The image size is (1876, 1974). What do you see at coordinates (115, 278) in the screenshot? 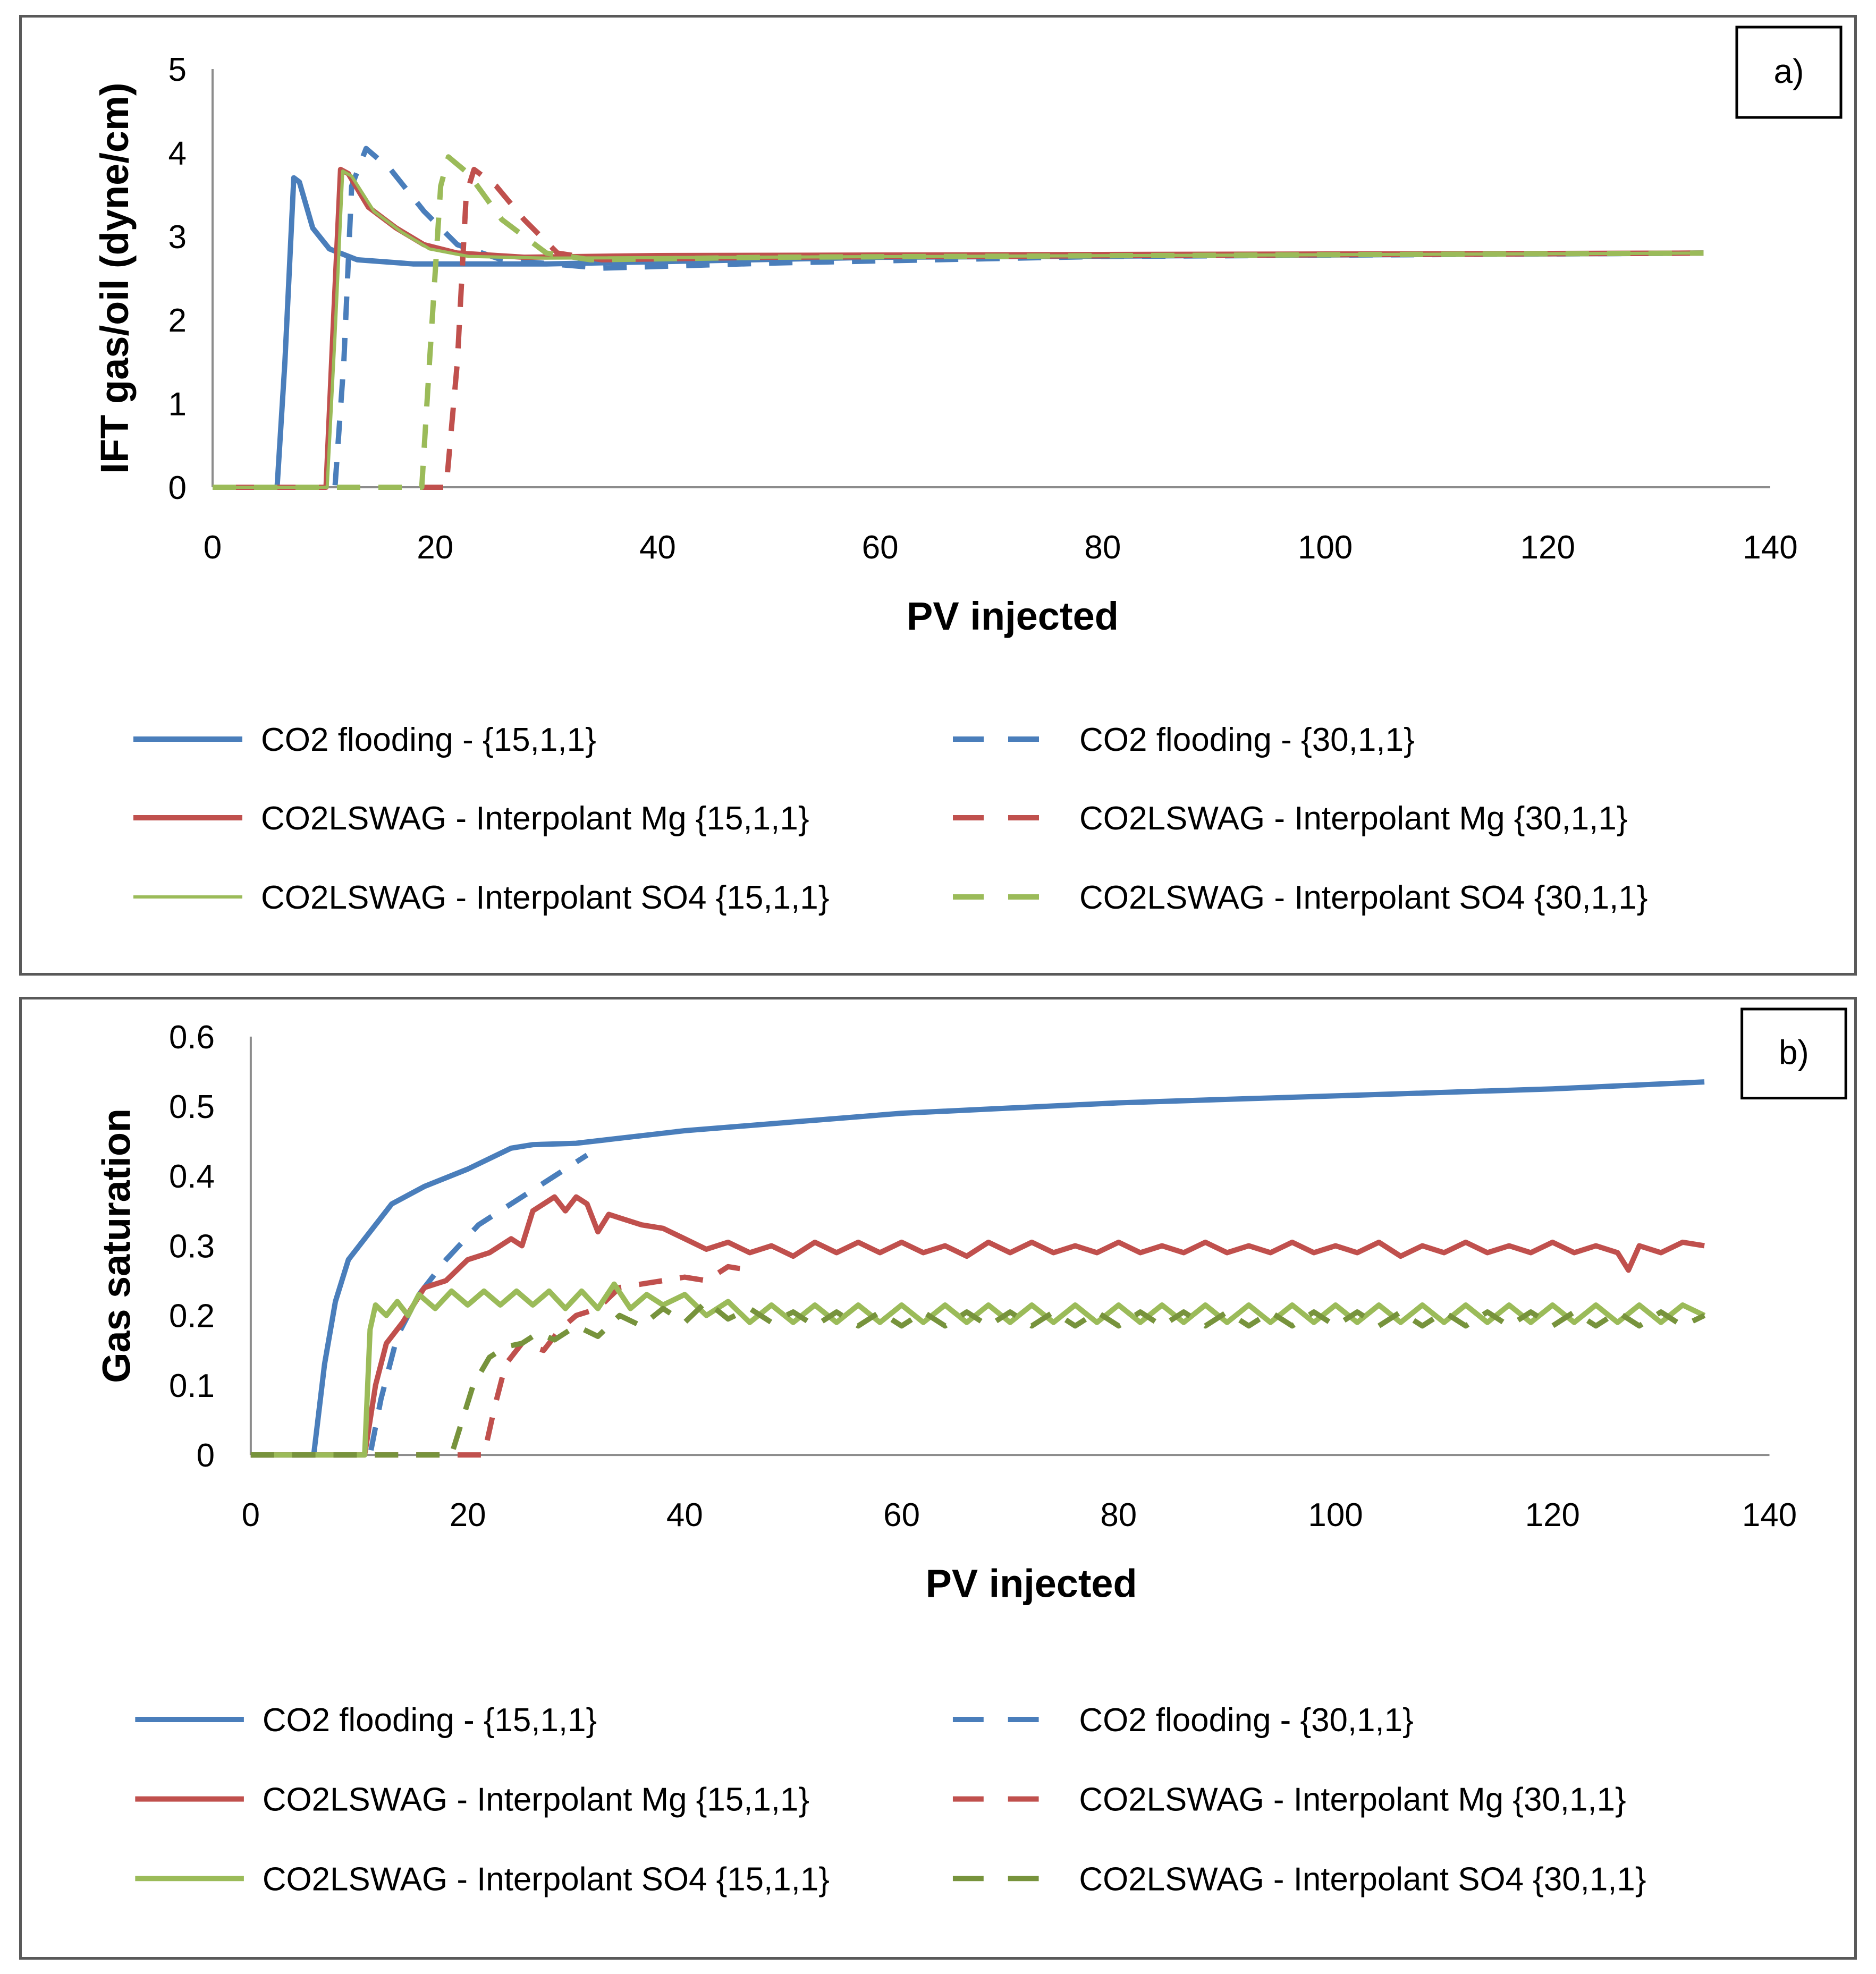
I see `y-axis-title: IFT gas/oil (dyne/cm)` at bounding box center [115, 278].